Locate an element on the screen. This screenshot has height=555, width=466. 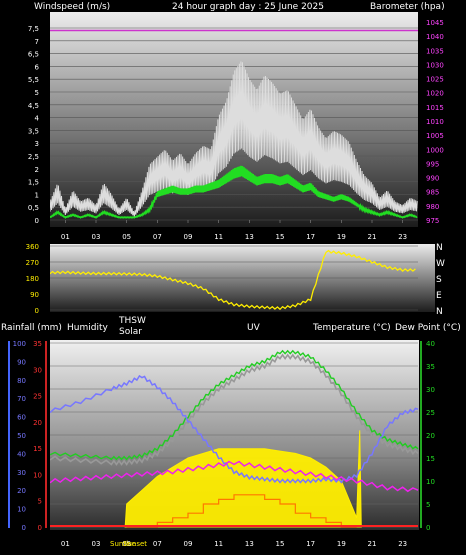
temperature-tick-label: 35 is located at coordinates (430, 367).